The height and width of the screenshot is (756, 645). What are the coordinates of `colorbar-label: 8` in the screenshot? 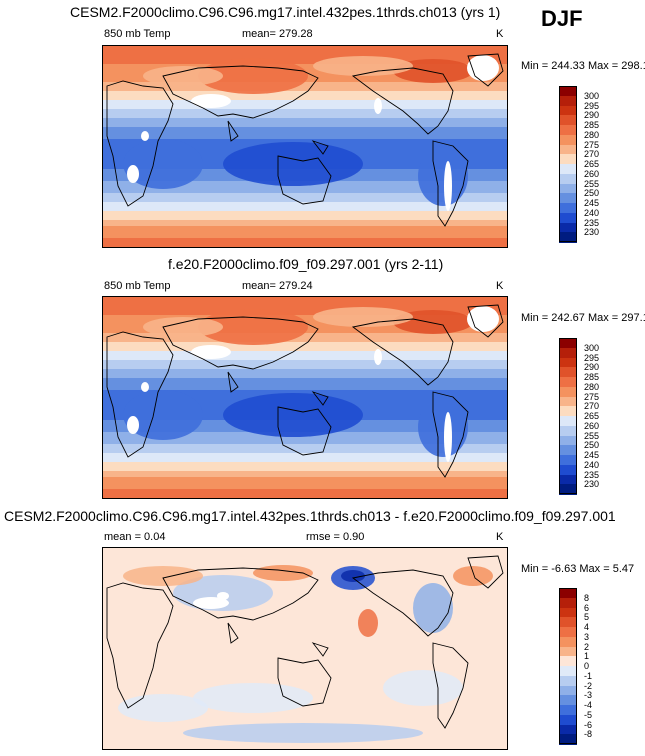 It's located at (587, 597).